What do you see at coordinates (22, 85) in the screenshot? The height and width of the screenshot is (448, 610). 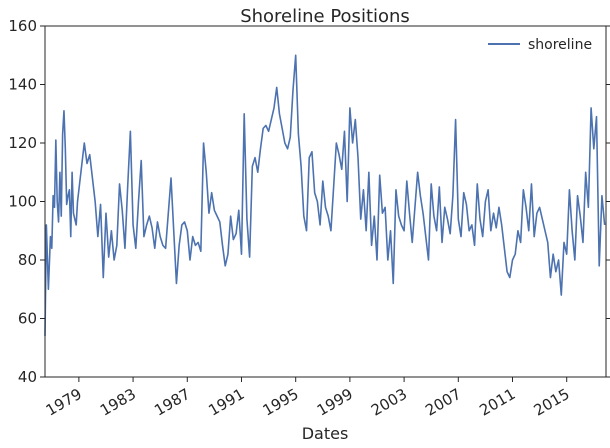 I see `y-tick-label: 140` at bounding box center [22, 85].